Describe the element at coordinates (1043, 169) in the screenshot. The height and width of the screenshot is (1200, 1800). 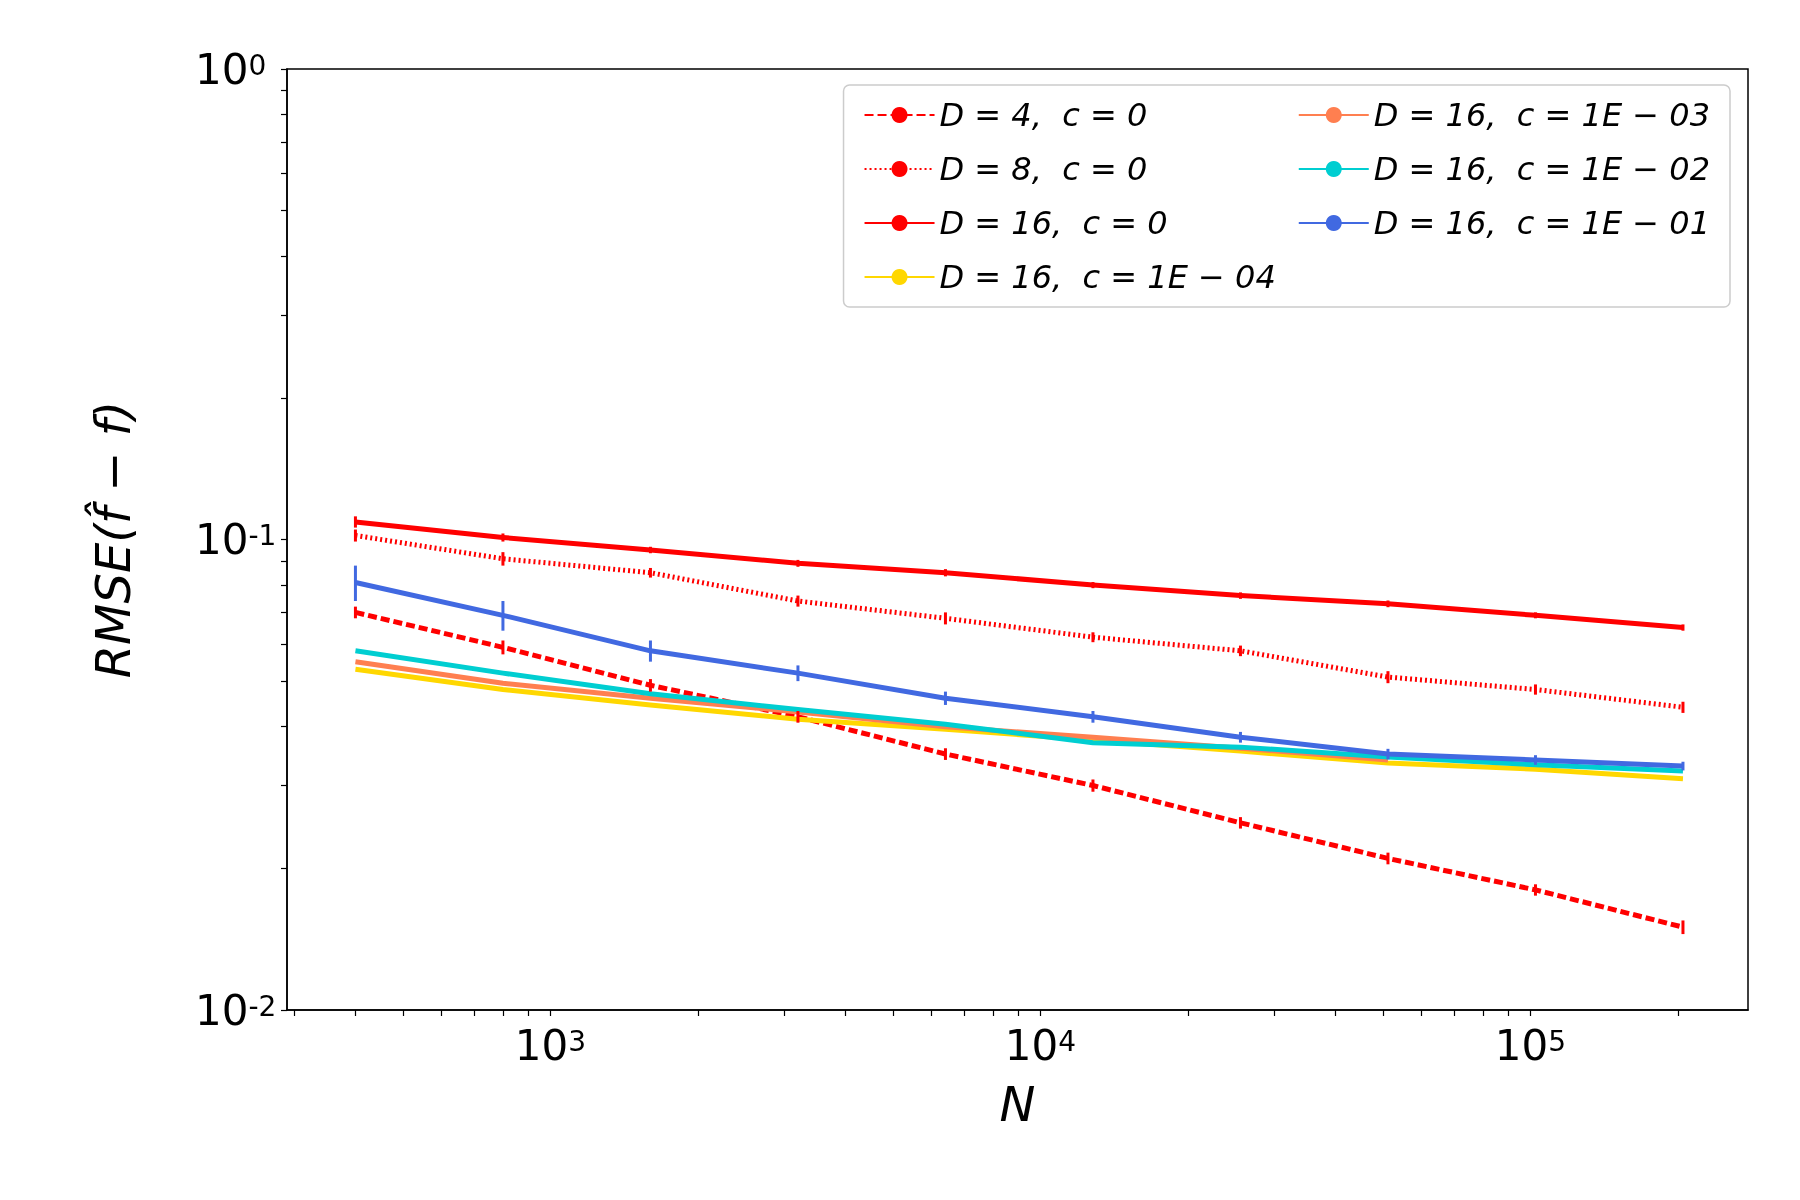
I see `legend-label: D = 8, c = 0` at that location.